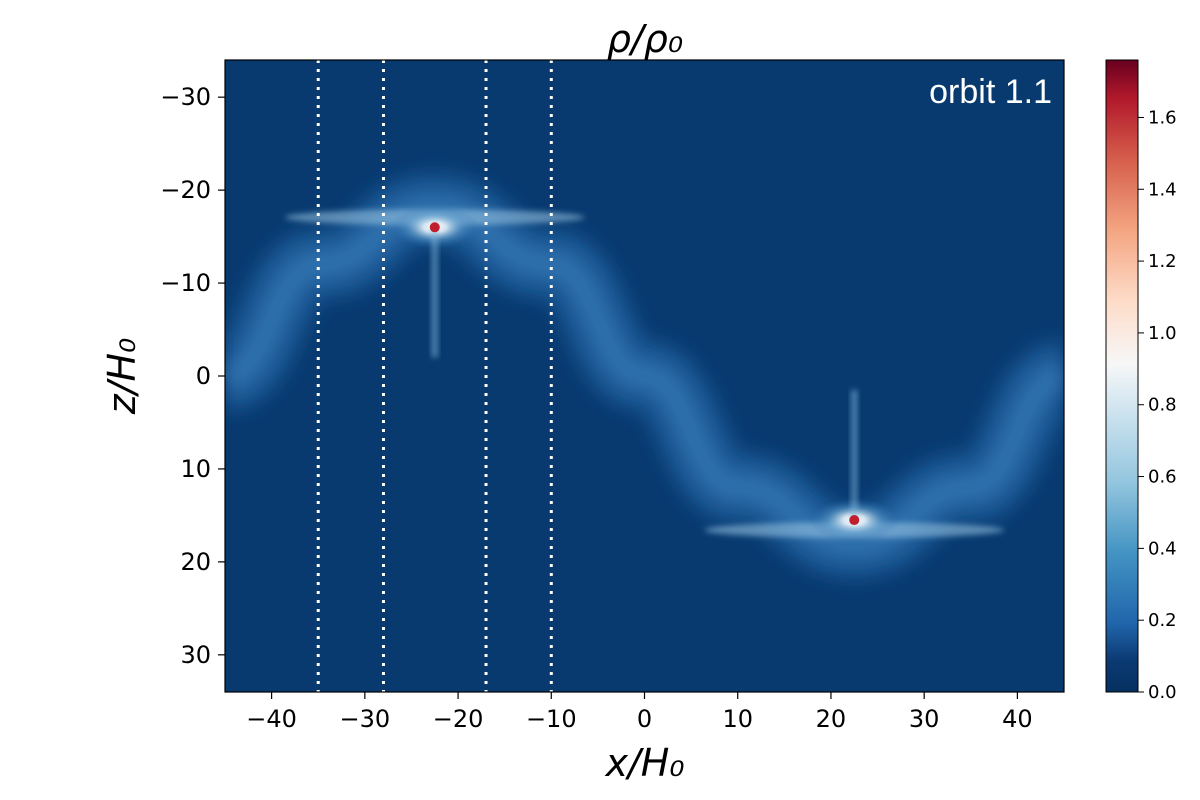  I want to click on y-tick-label: 10, so click(195, 469).